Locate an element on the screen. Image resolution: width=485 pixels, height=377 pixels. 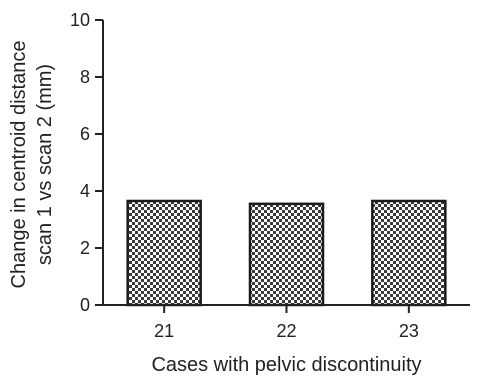
y-tick-label: 6 is located at coordinates (85, 134).